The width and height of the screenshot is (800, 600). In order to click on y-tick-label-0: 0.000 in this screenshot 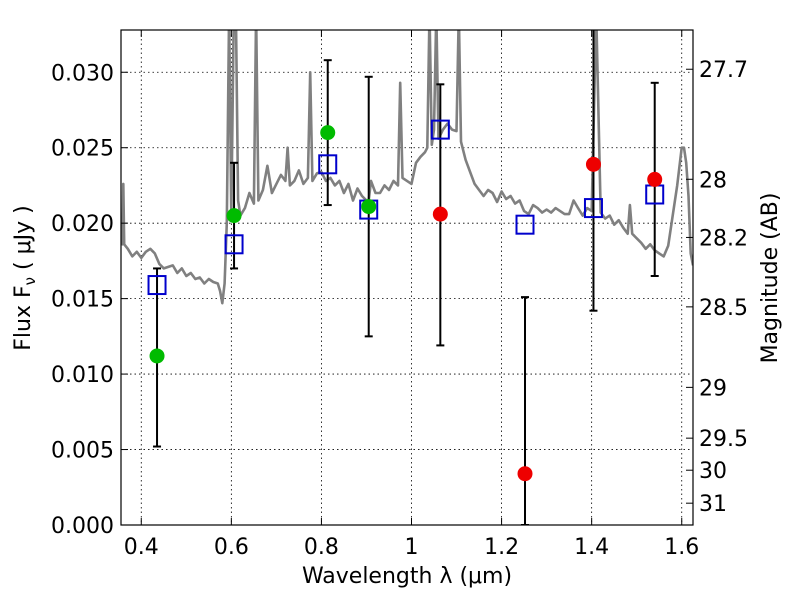, I will do `click(82, 526)`.